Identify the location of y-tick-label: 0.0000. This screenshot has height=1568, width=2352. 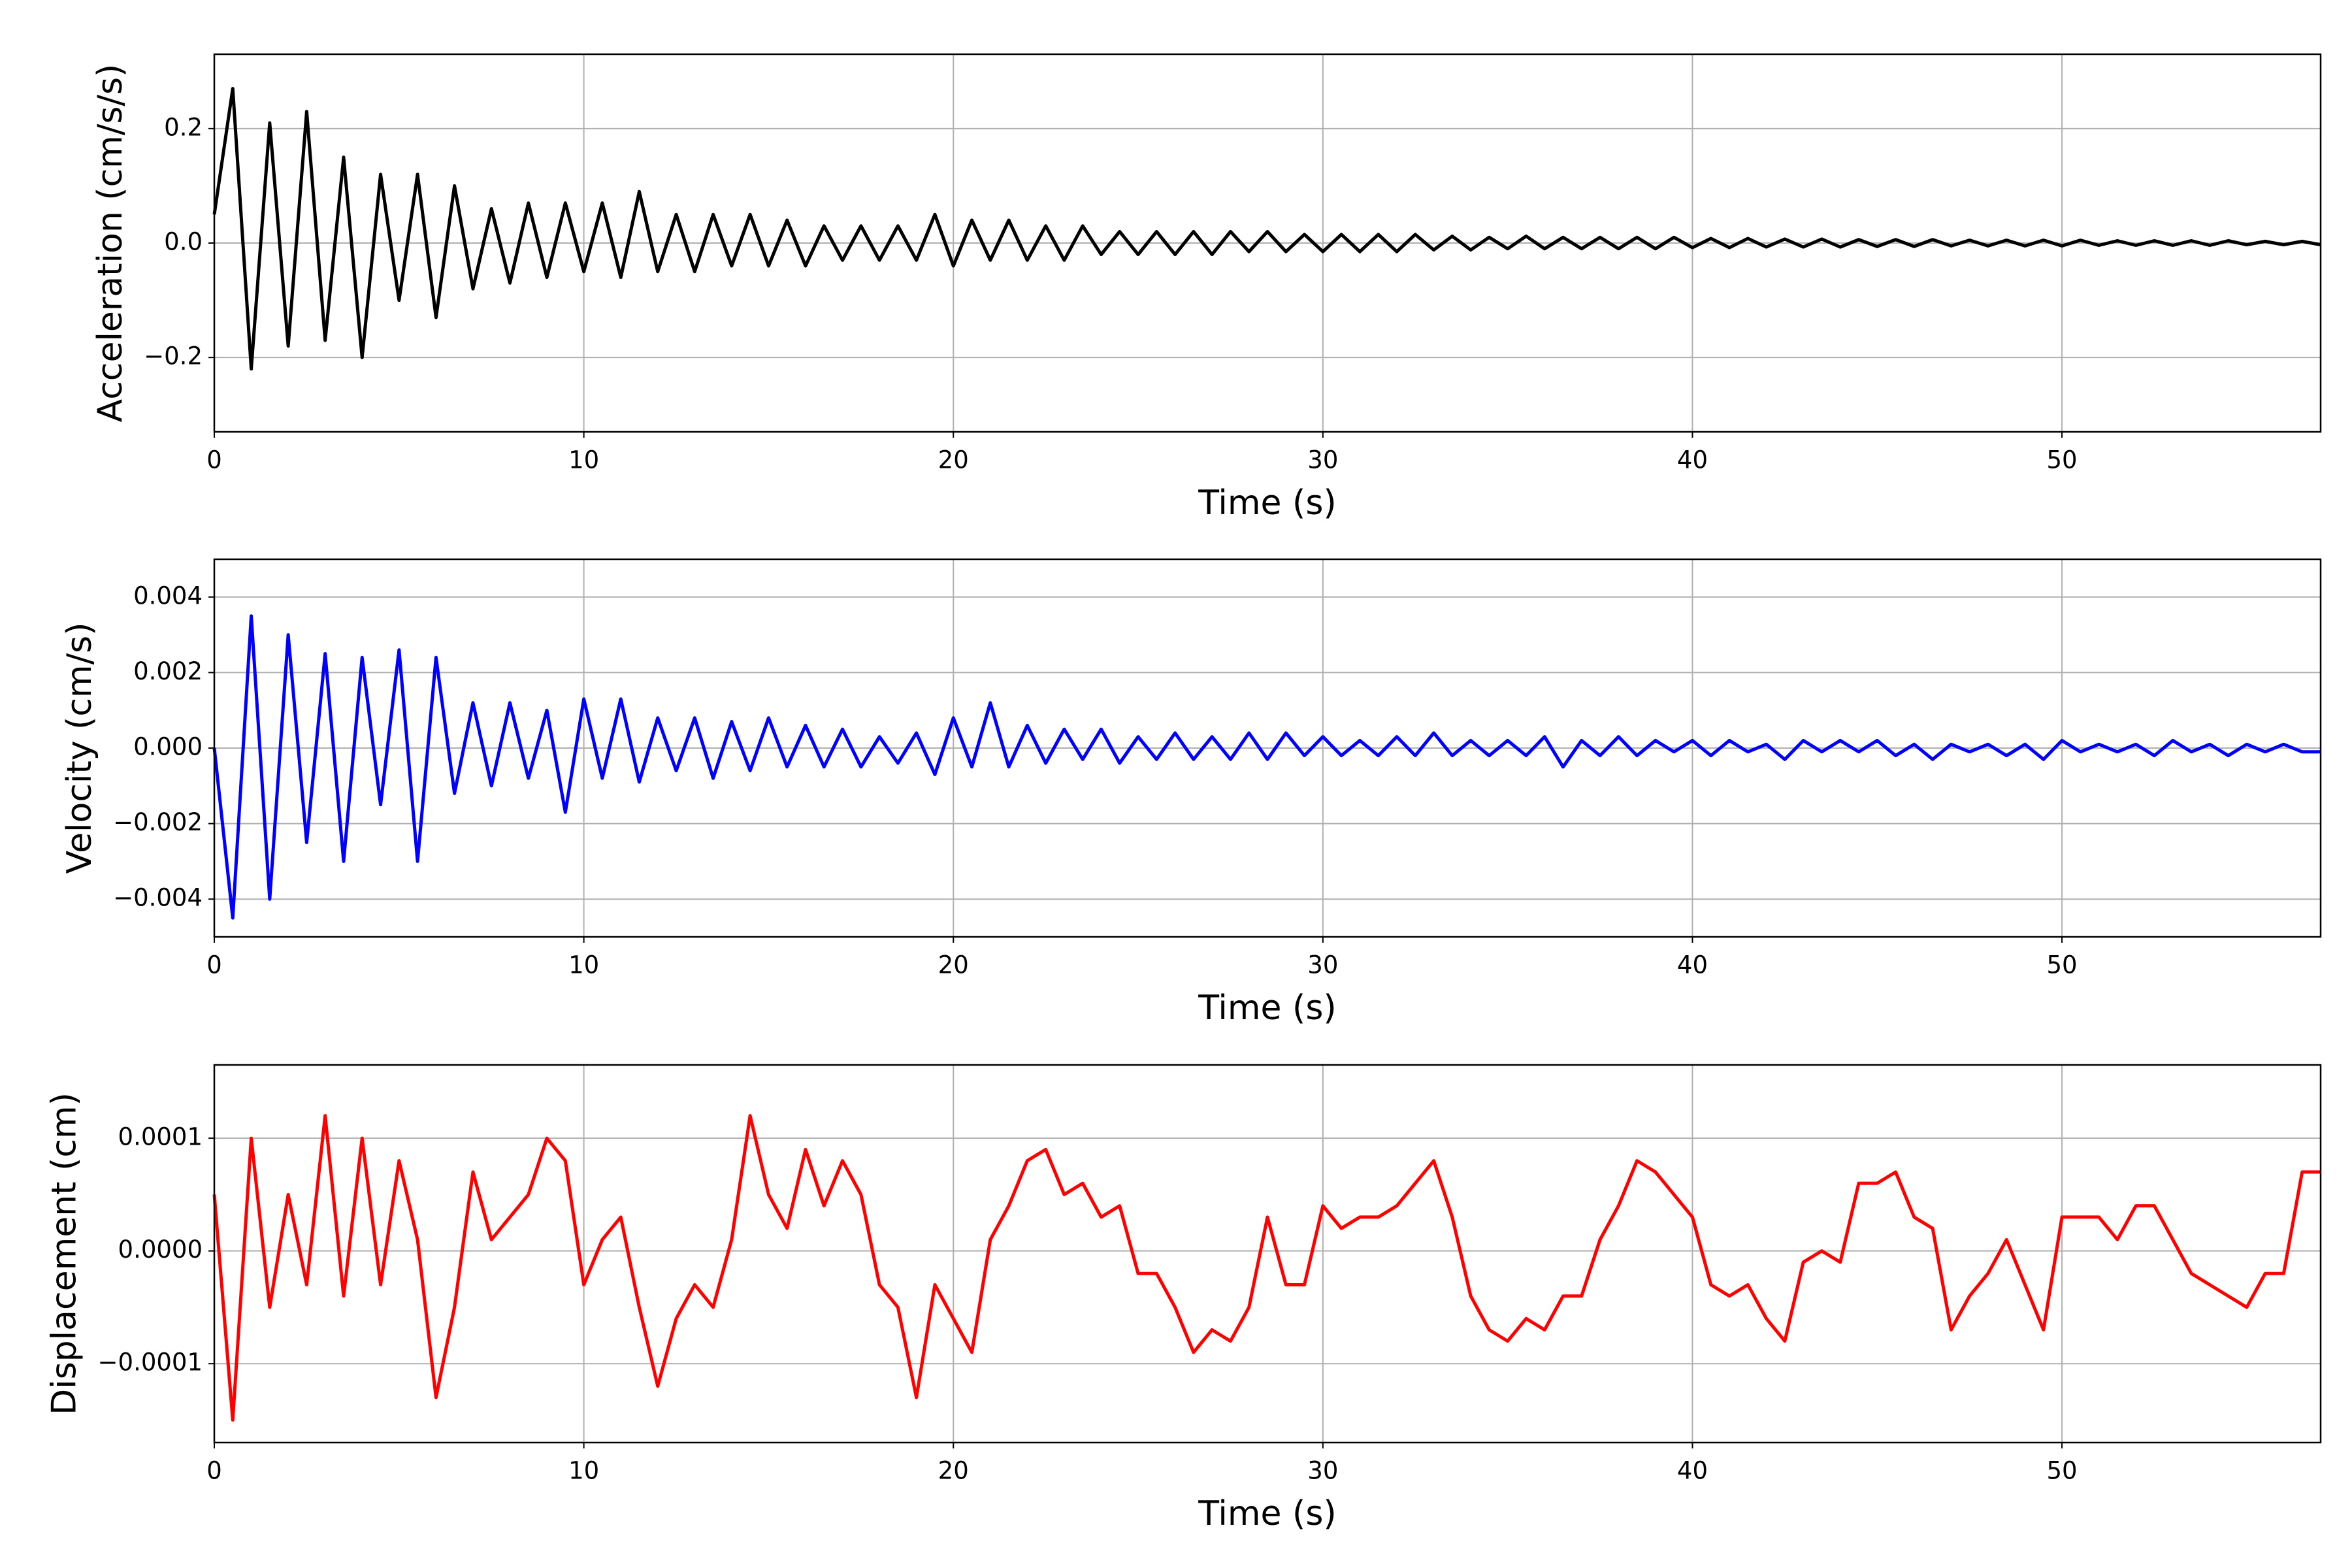
(160, 1249).